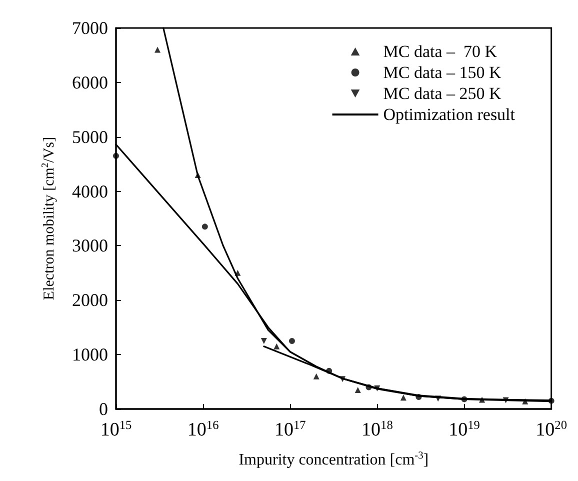 Image resolution: width=578 pixels, height=481 pixels. What do you see at coordinates (90, 82) in the screenshot?
I see `y-tick-label: 6000` at bounding box center [90, 82].